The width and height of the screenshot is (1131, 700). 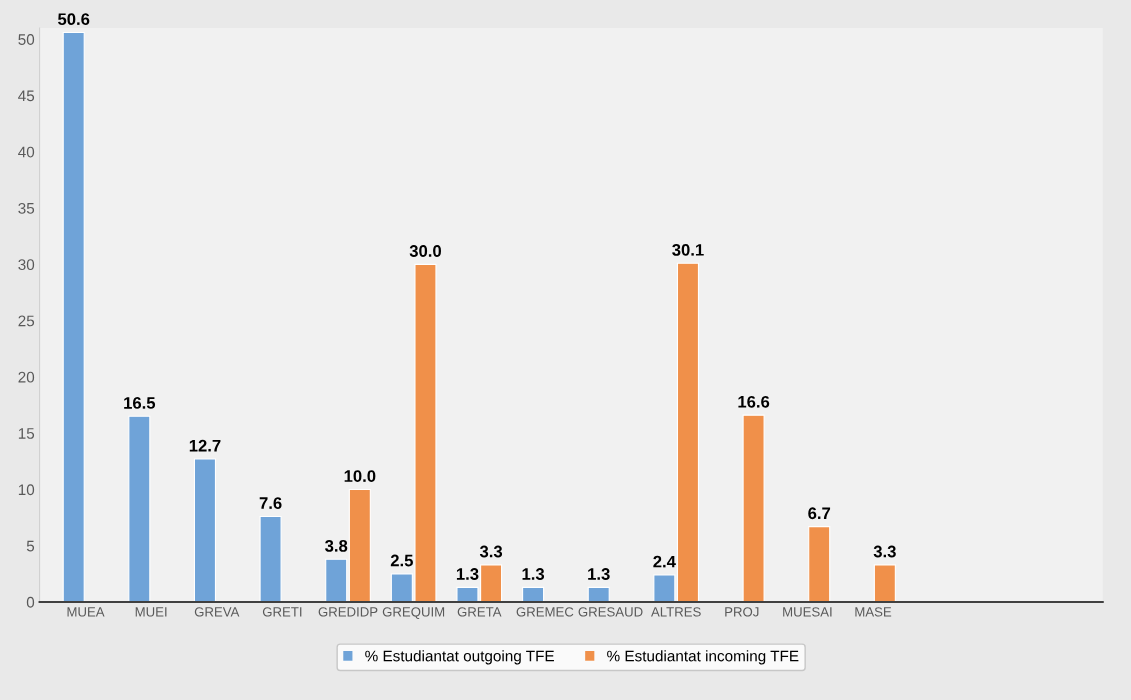 What do you see at coordinates (819, 513) in the screenshot?
I see `data-label: 6.7` at bounding box center [819, 513].